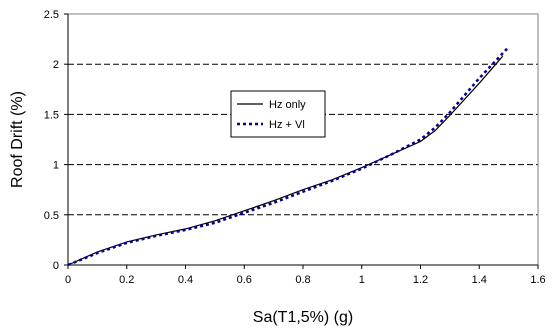 This screenshot has height=332, width=559. I want to click on y-tick-label: 2.5, so click(51, 15).